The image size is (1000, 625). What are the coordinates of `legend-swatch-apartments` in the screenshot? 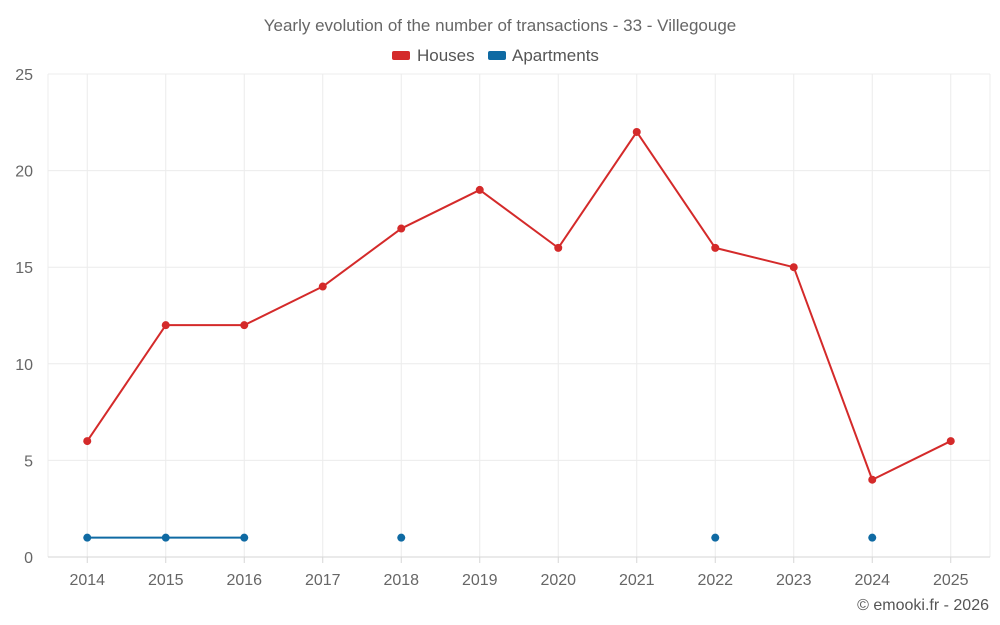 It's located at (497, 55).